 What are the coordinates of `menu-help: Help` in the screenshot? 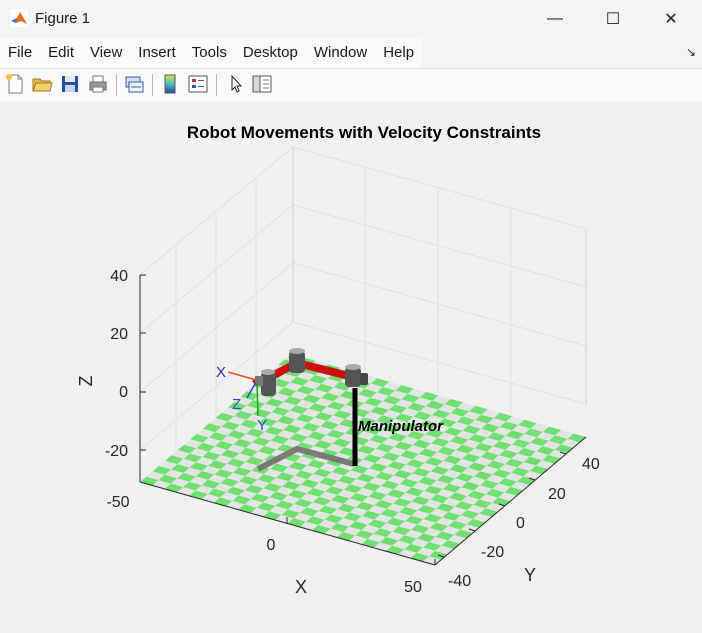 It's located at (399, 52).